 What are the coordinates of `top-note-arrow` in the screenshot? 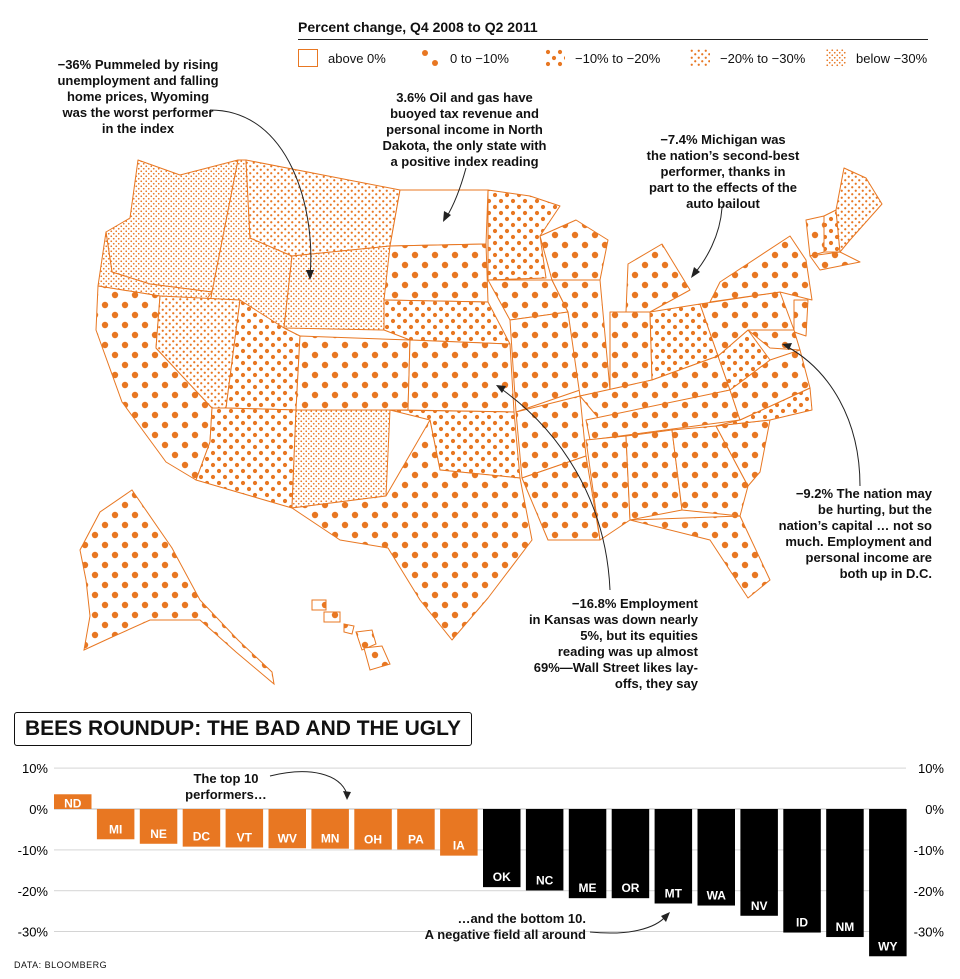 It's located at (308, 783).